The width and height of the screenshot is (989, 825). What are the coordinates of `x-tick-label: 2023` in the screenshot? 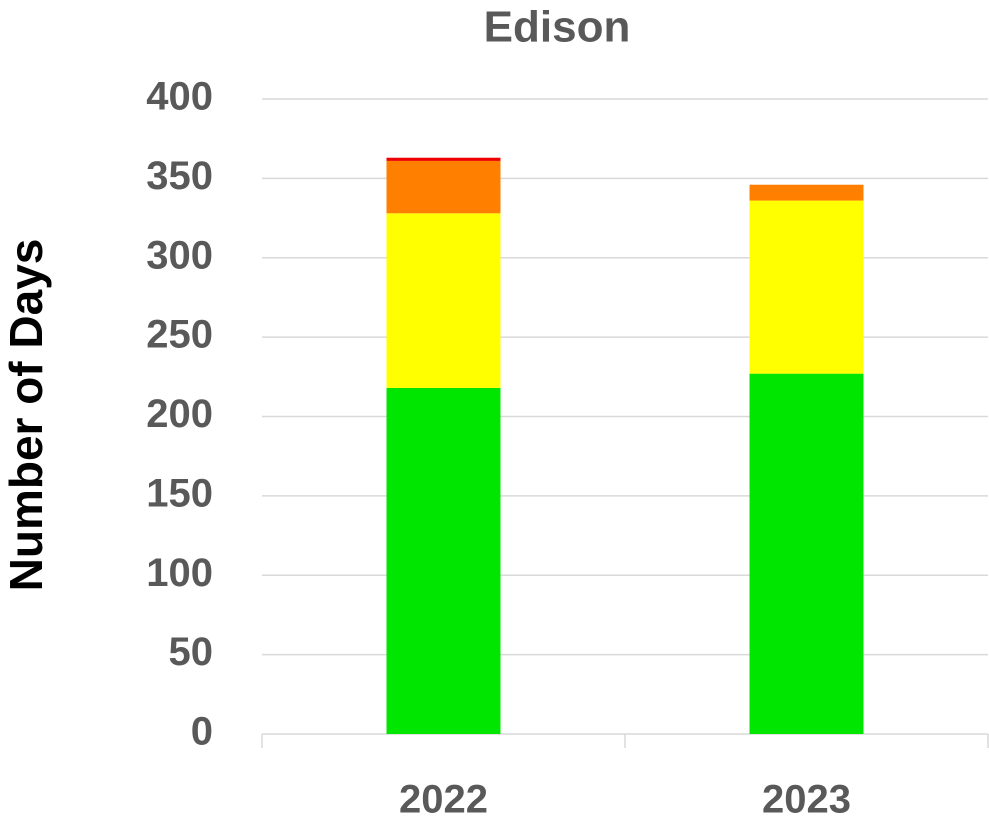 It's located at (806, 800).